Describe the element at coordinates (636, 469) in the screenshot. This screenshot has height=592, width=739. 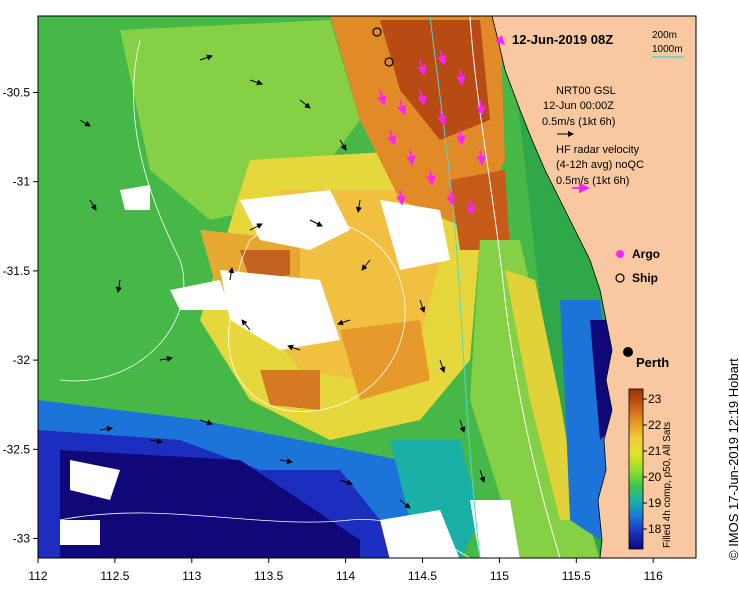
I see `colorbar` at that location.